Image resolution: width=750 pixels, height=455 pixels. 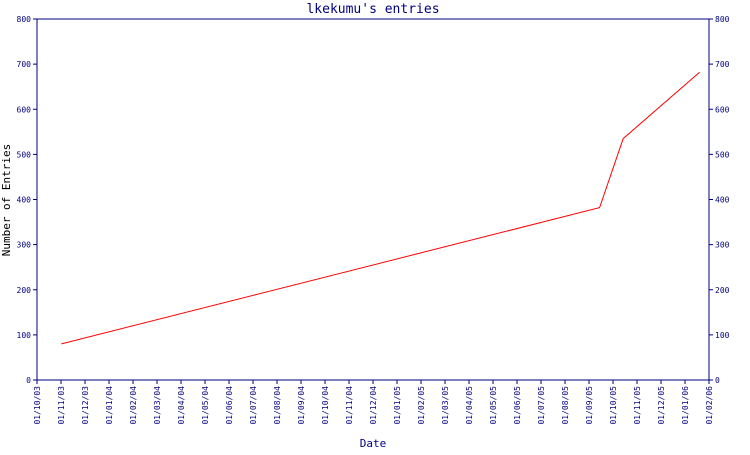 I want to click on y-tick-label-left: 200, so click(x=24, y=290).